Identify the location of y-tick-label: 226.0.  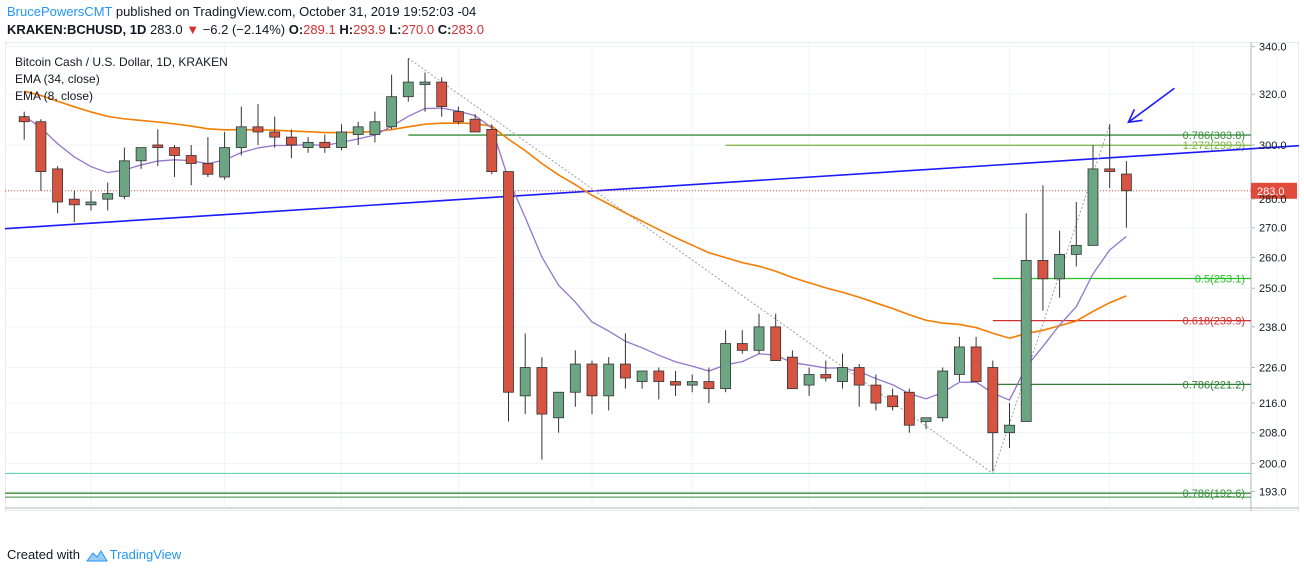
(1273, 369).